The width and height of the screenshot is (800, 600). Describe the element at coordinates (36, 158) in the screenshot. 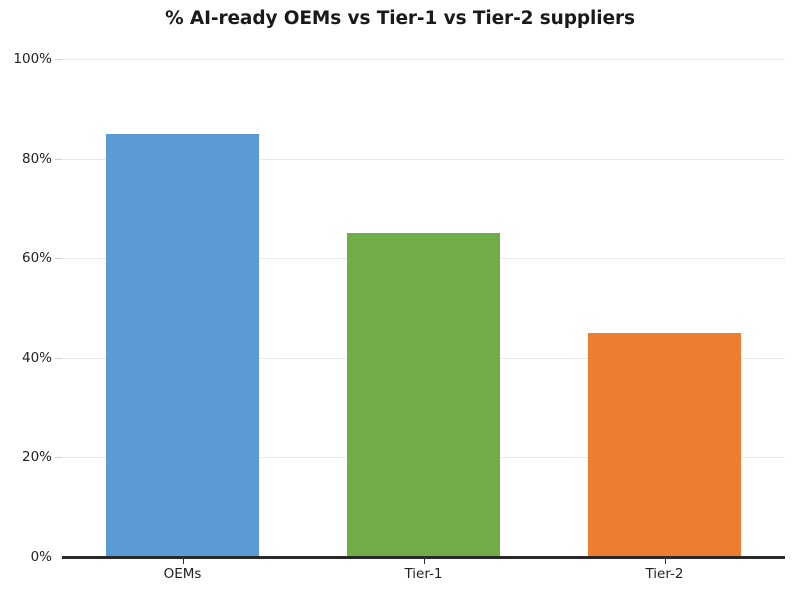

I see `y-tick-label: 80%` at that location.